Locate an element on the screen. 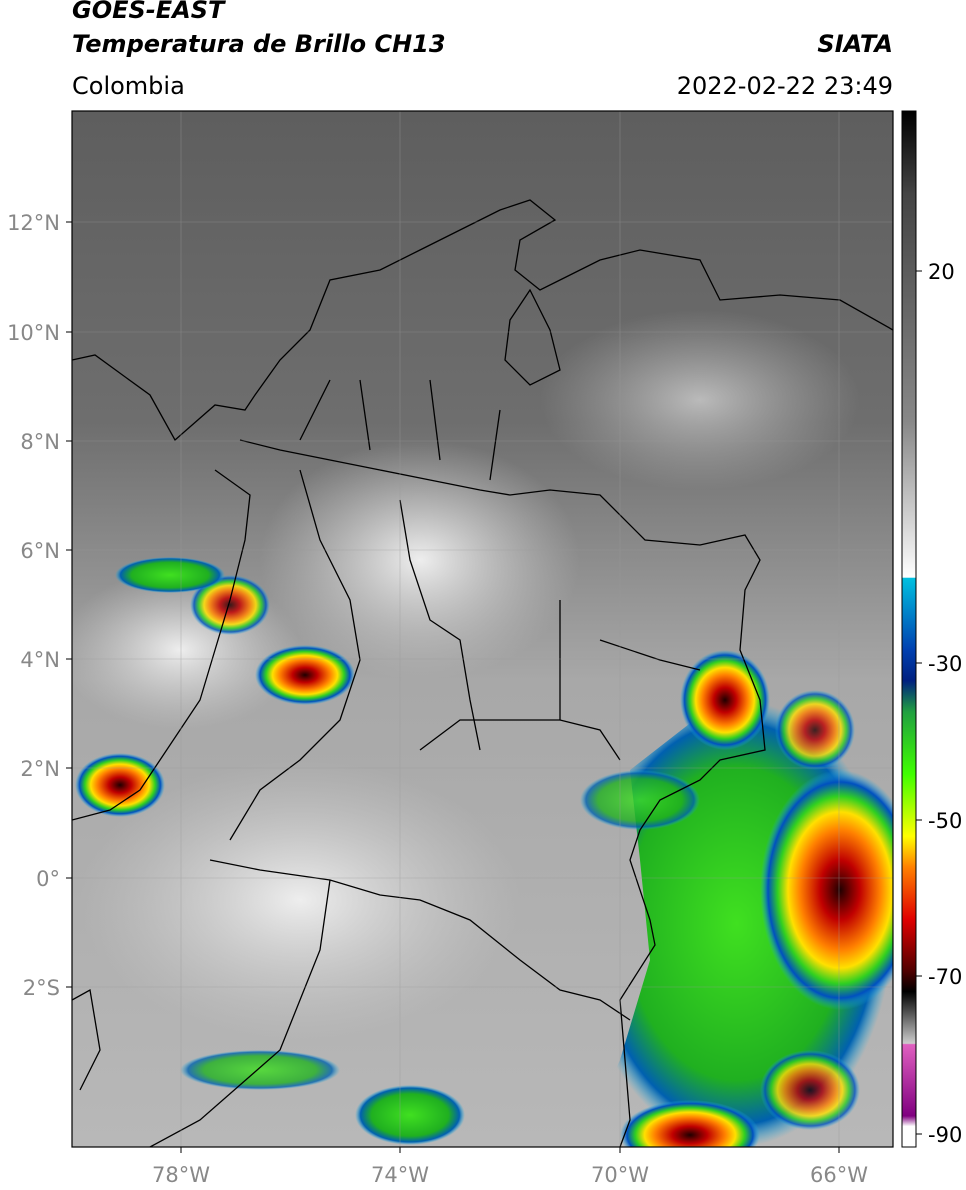  lon-label: 74°W is located at coordinates (400, 1175).